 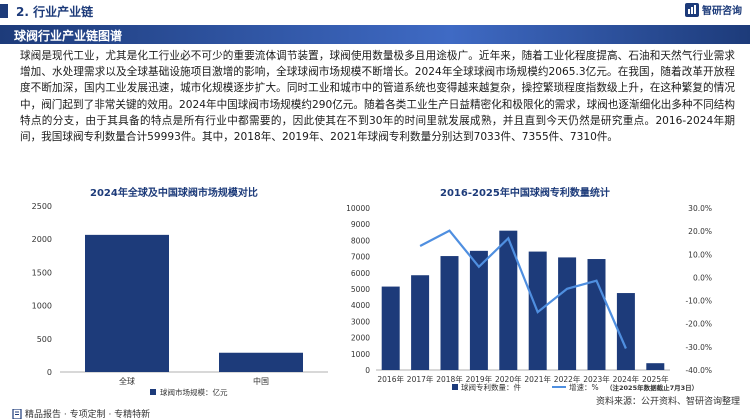 What do you see at coordinates (261, 362) in the screenshot?
I see `bar-中国` at bounding box center [261, 362].